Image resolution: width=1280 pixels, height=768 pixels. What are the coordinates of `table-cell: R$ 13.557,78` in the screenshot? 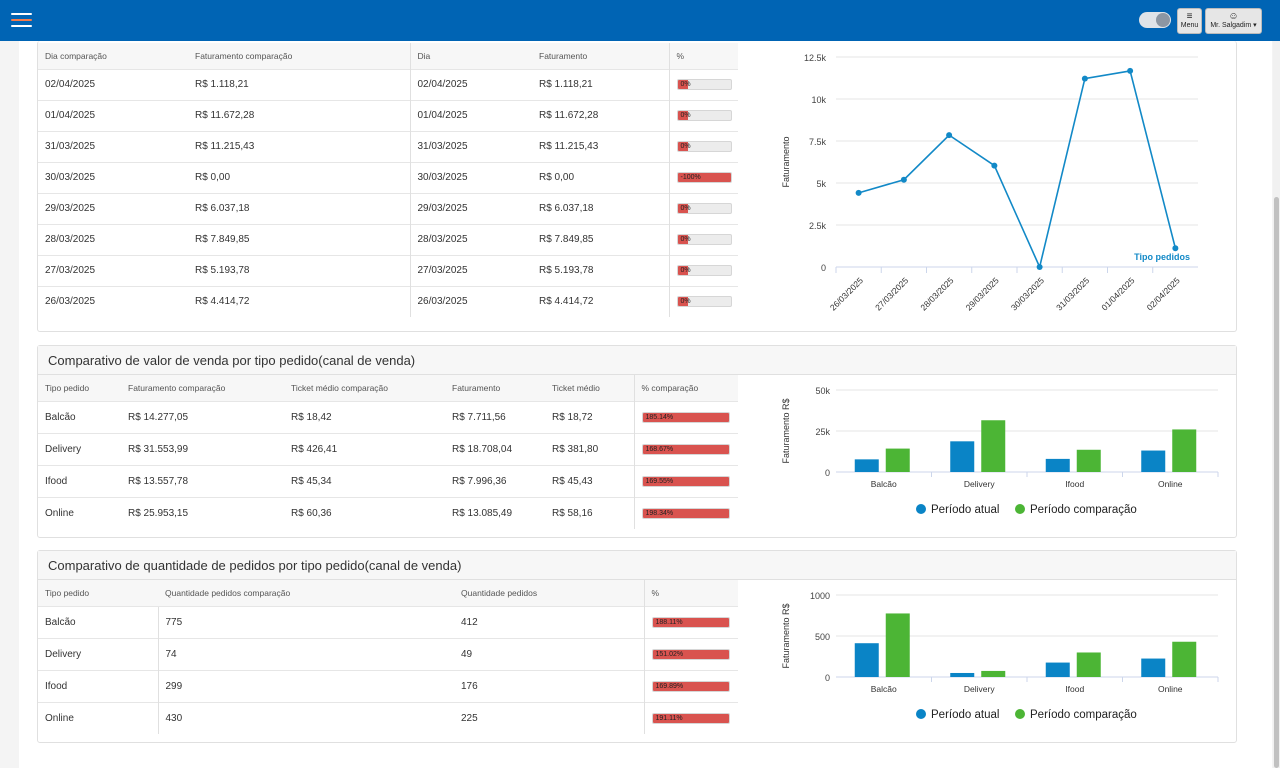 It's located at (202, 480).